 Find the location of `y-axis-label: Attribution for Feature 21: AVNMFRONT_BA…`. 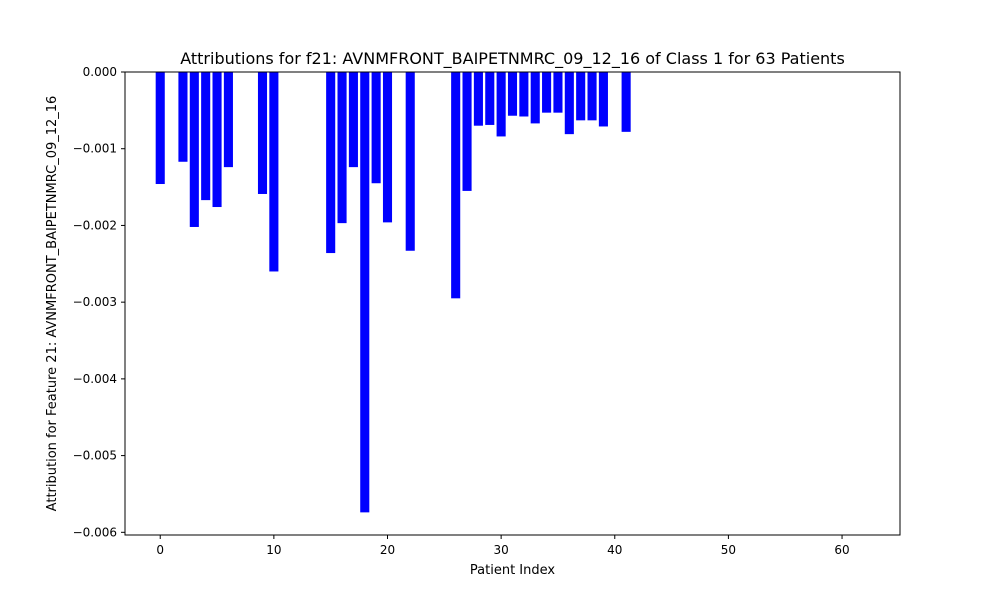

y-axis-label: Attribution for Feature 21: AVNMFRONT_BA… is located at coordinates (52, 304).